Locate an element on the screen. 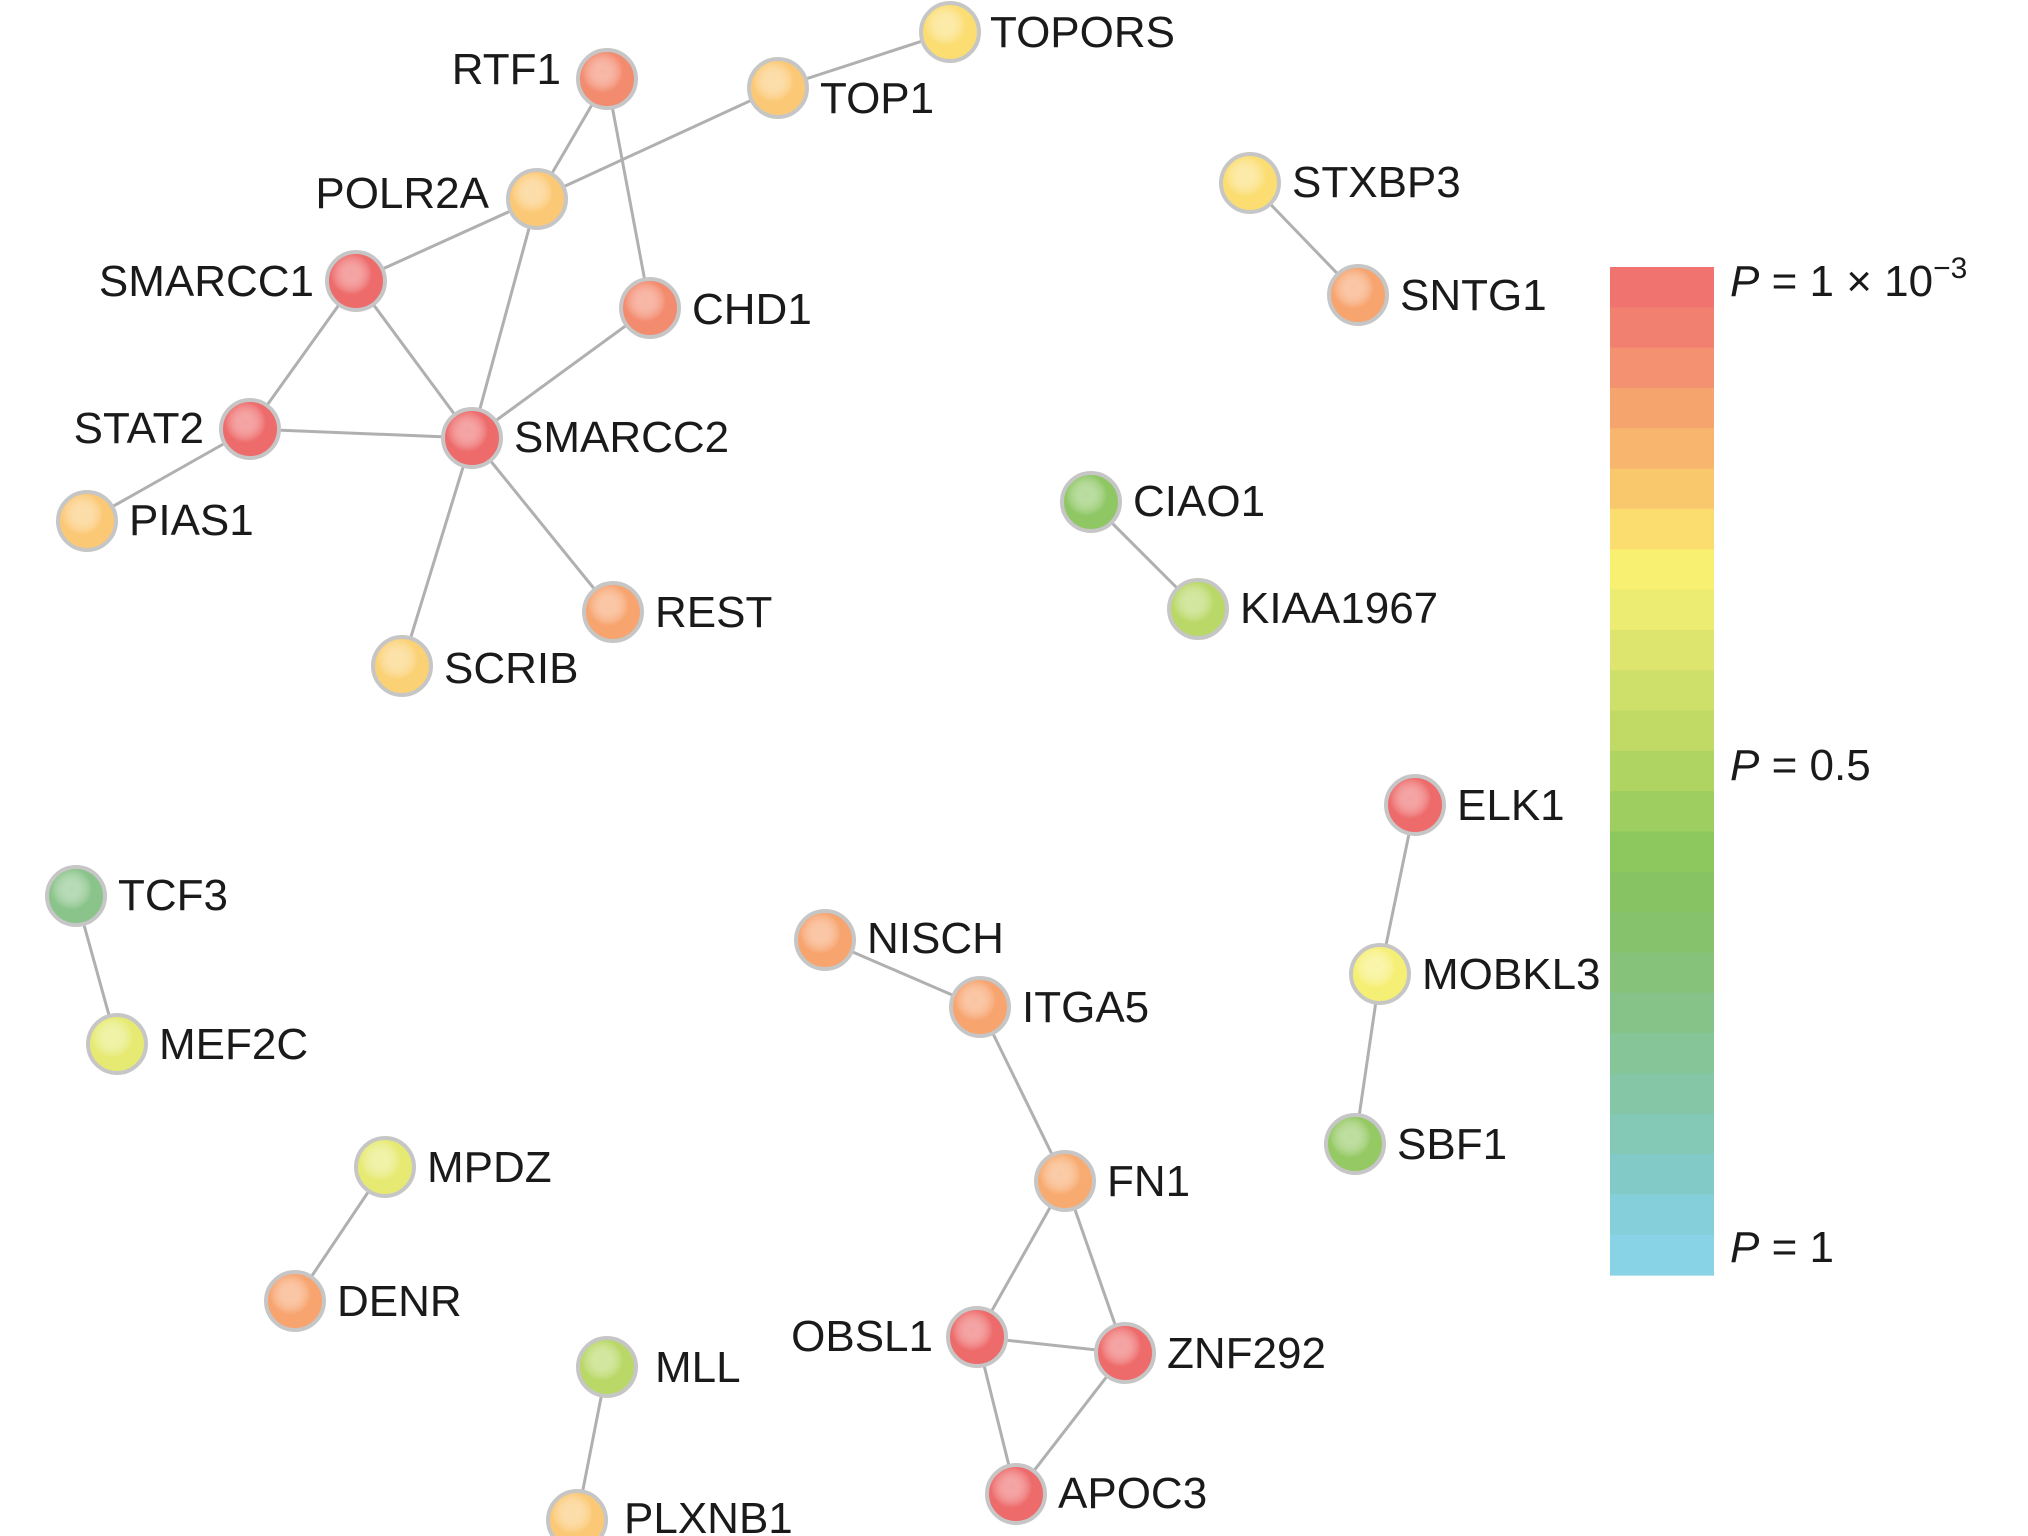 The width and height of the screenshot is (2028, 1536). colorbar is located at coordinates (1662, 771).